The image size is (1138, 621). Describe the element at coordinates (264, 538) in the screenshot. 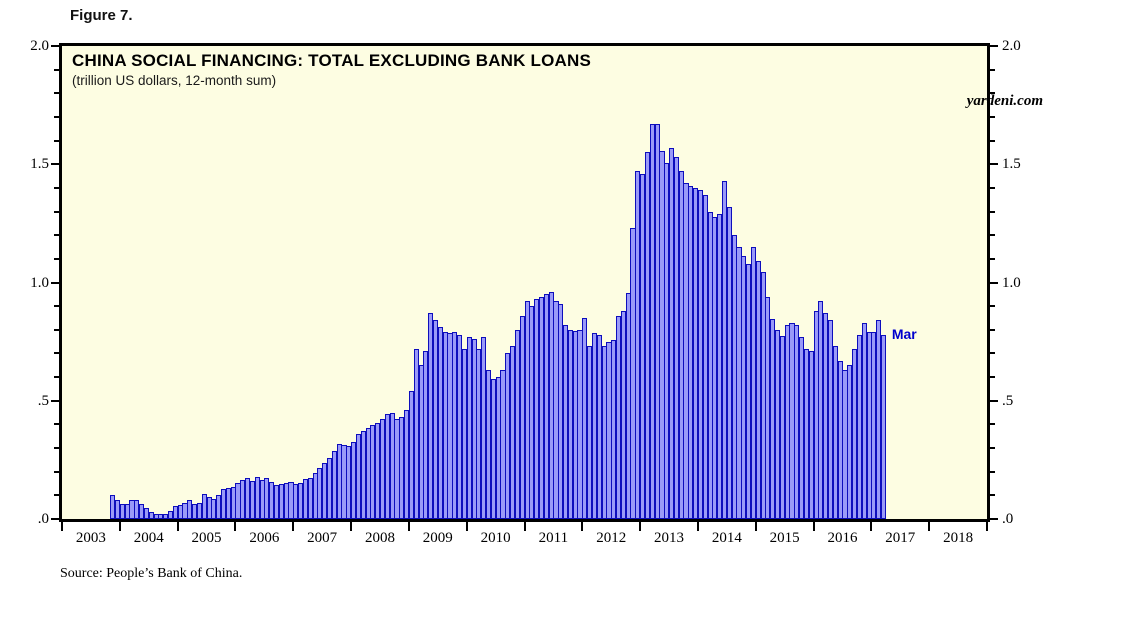

I see `x-axis-year-label: 2006` at that location.